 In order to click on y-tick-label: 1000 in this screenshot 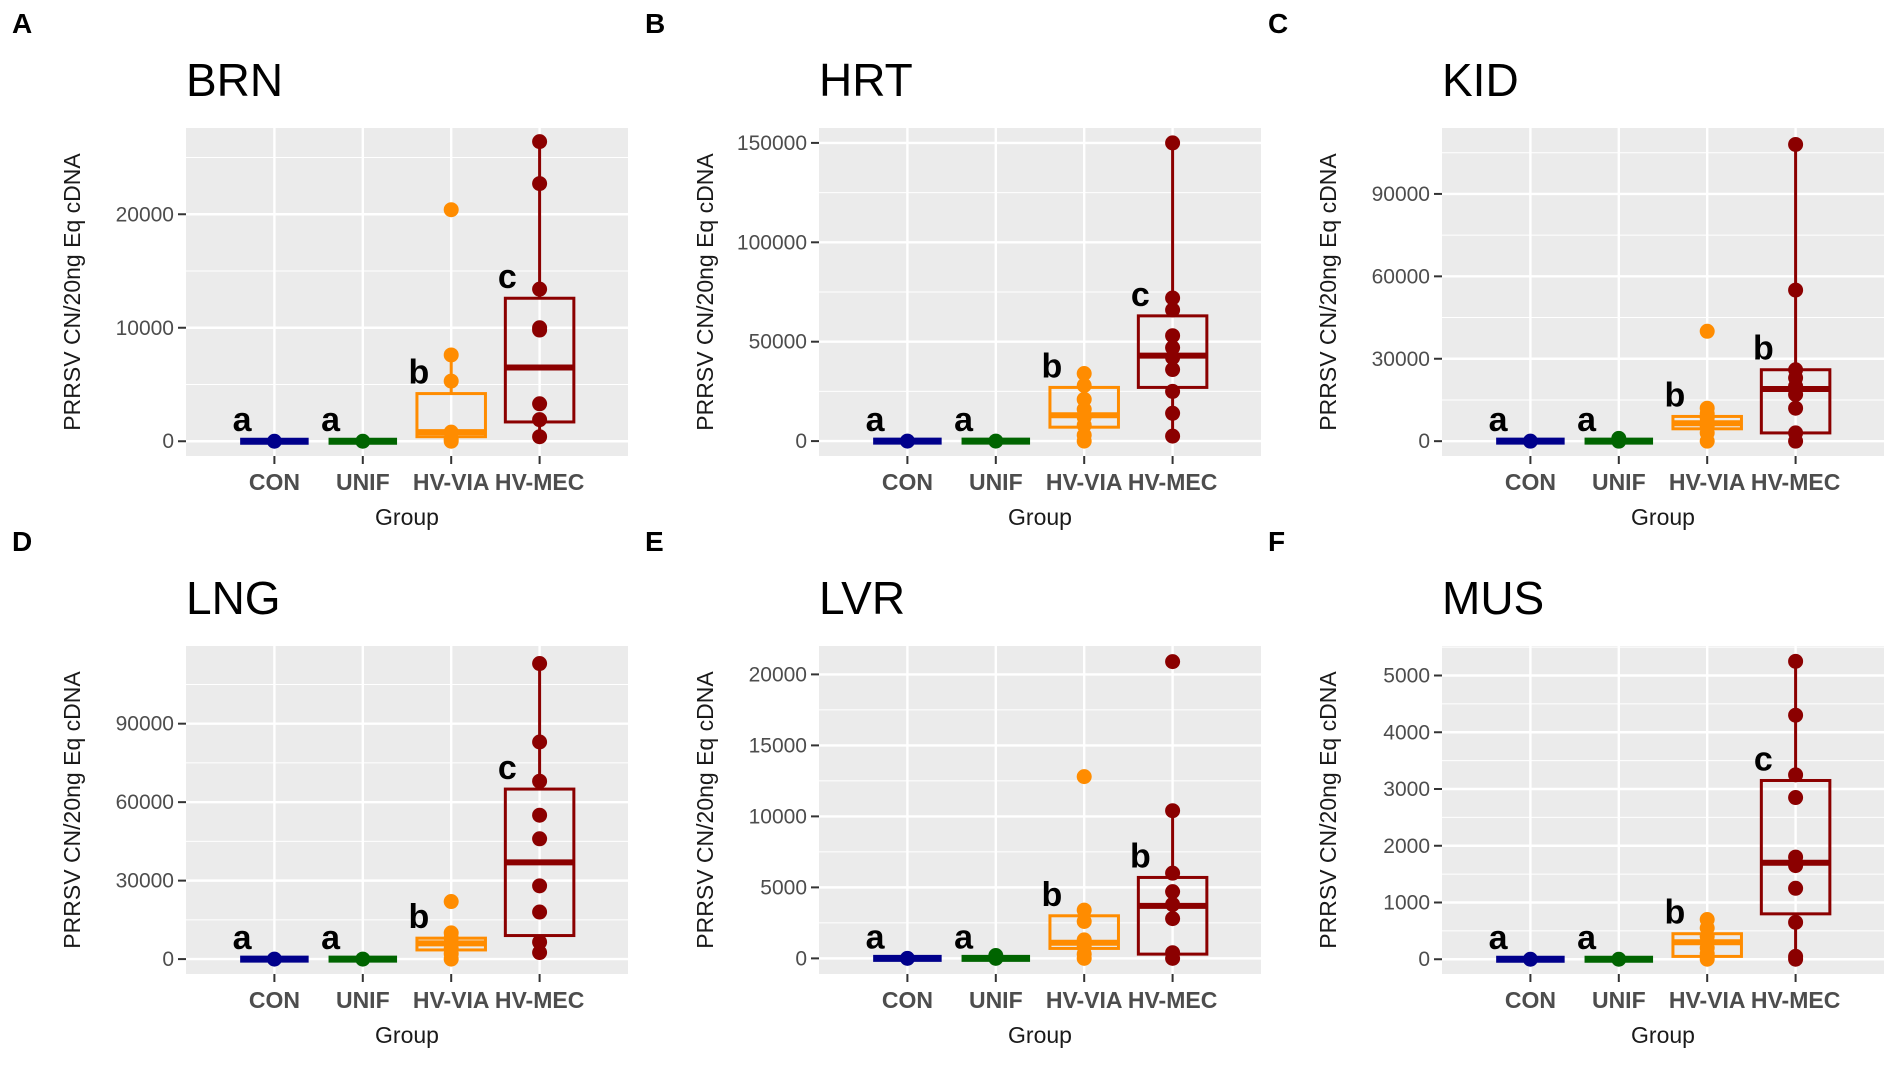, I will do `click(1406, 902)`.